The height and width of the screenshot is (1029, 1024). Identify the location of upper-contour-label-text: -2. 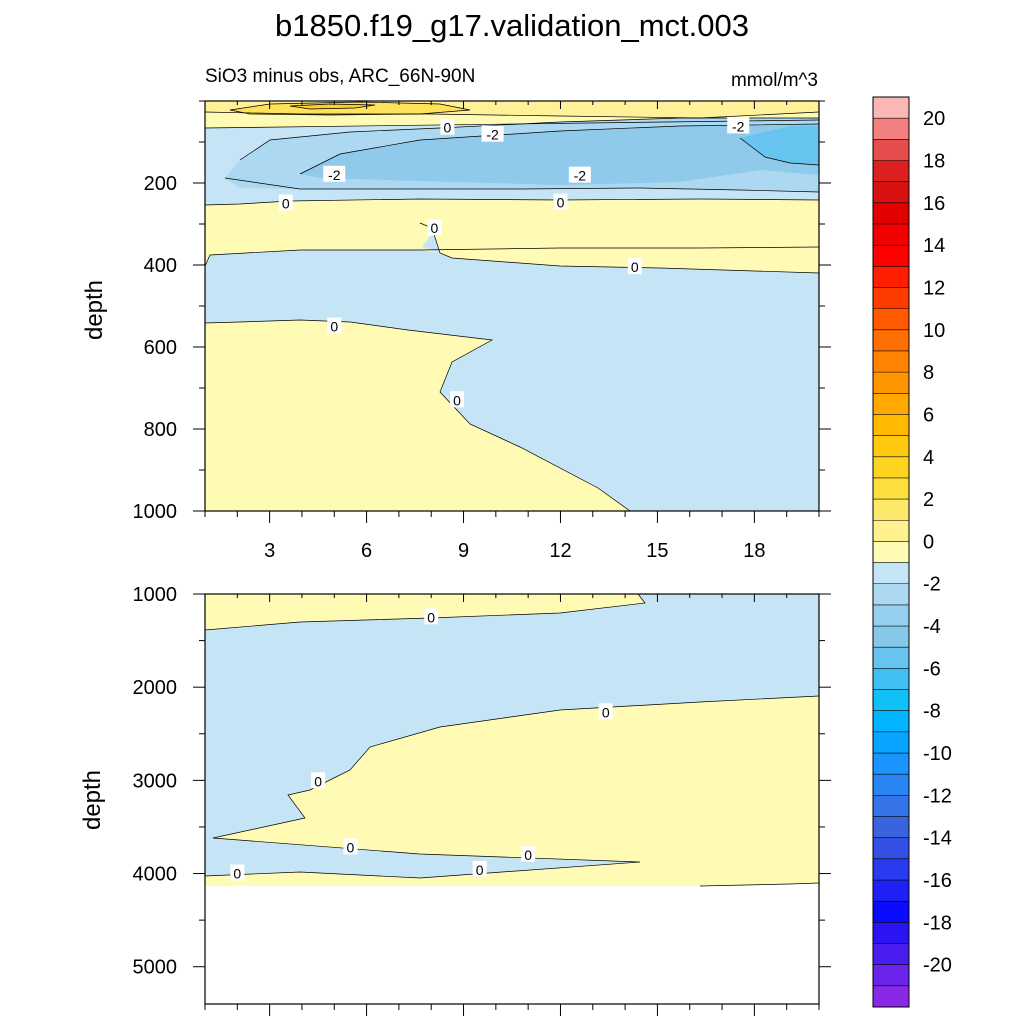
(738, 126).